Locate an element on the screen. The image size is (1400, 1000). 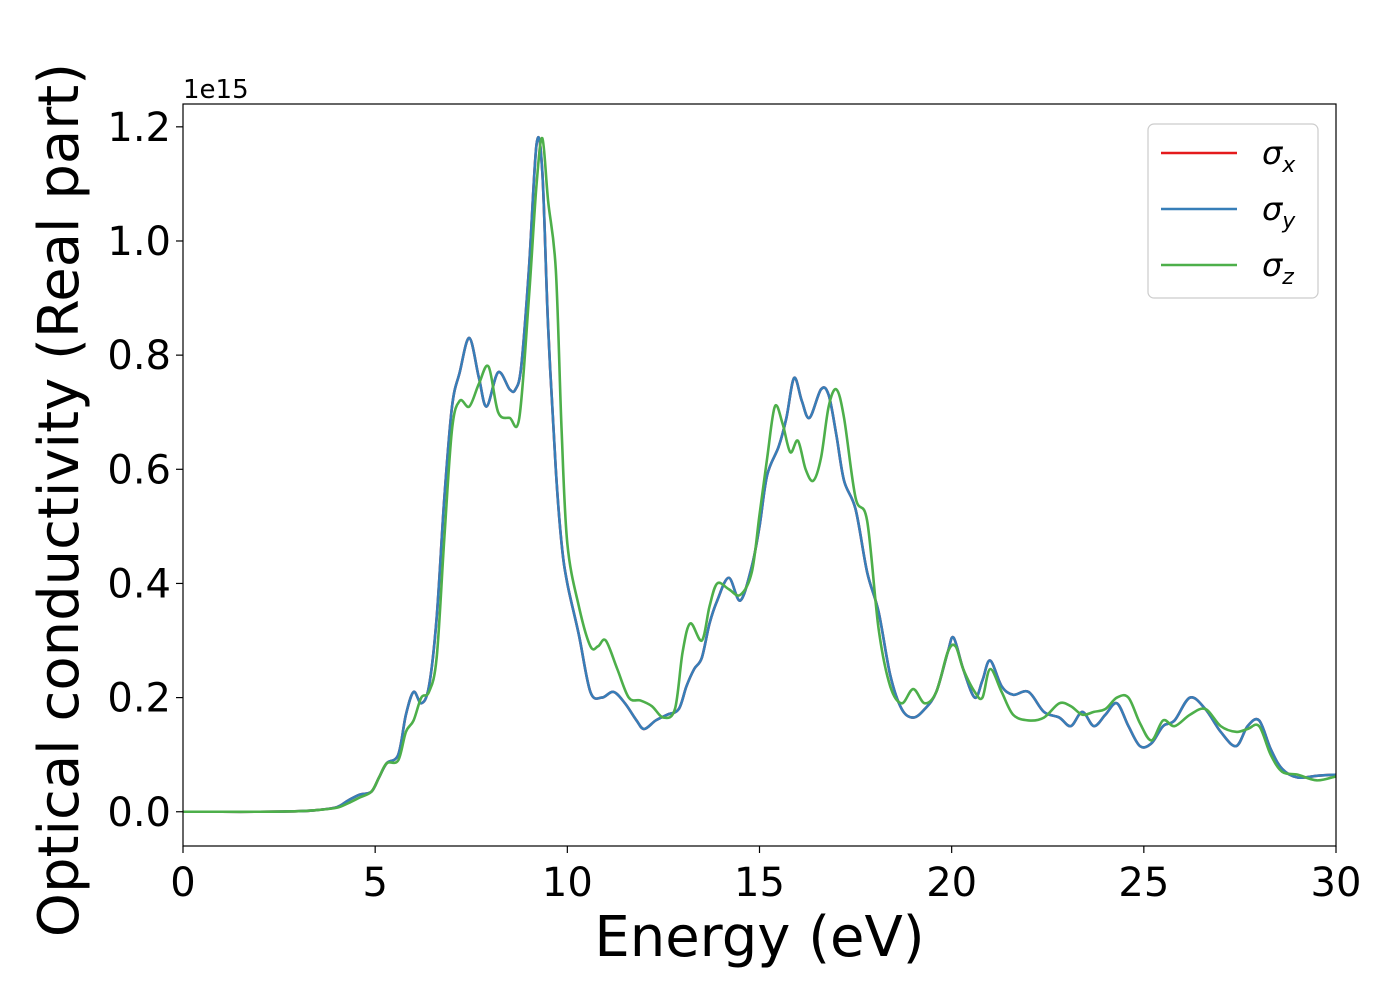
legend-box is located at coordinates (1233, 211).